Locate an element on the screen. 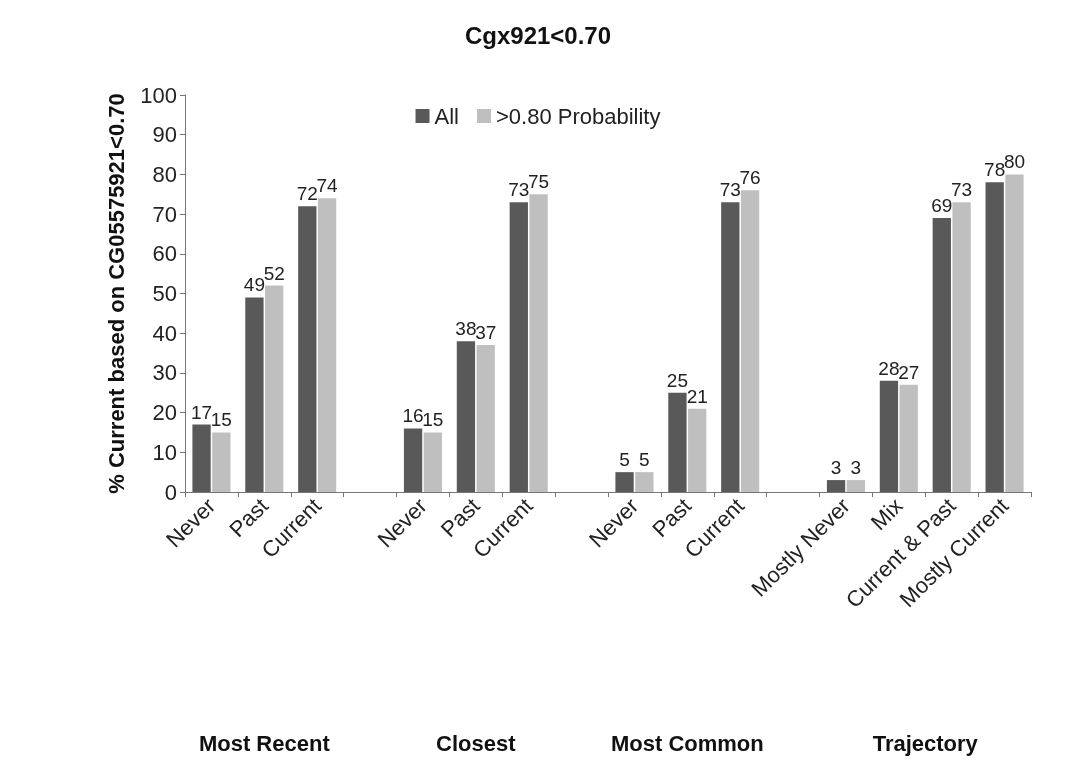  data-label: 25 is located at coordinates (677, 380).